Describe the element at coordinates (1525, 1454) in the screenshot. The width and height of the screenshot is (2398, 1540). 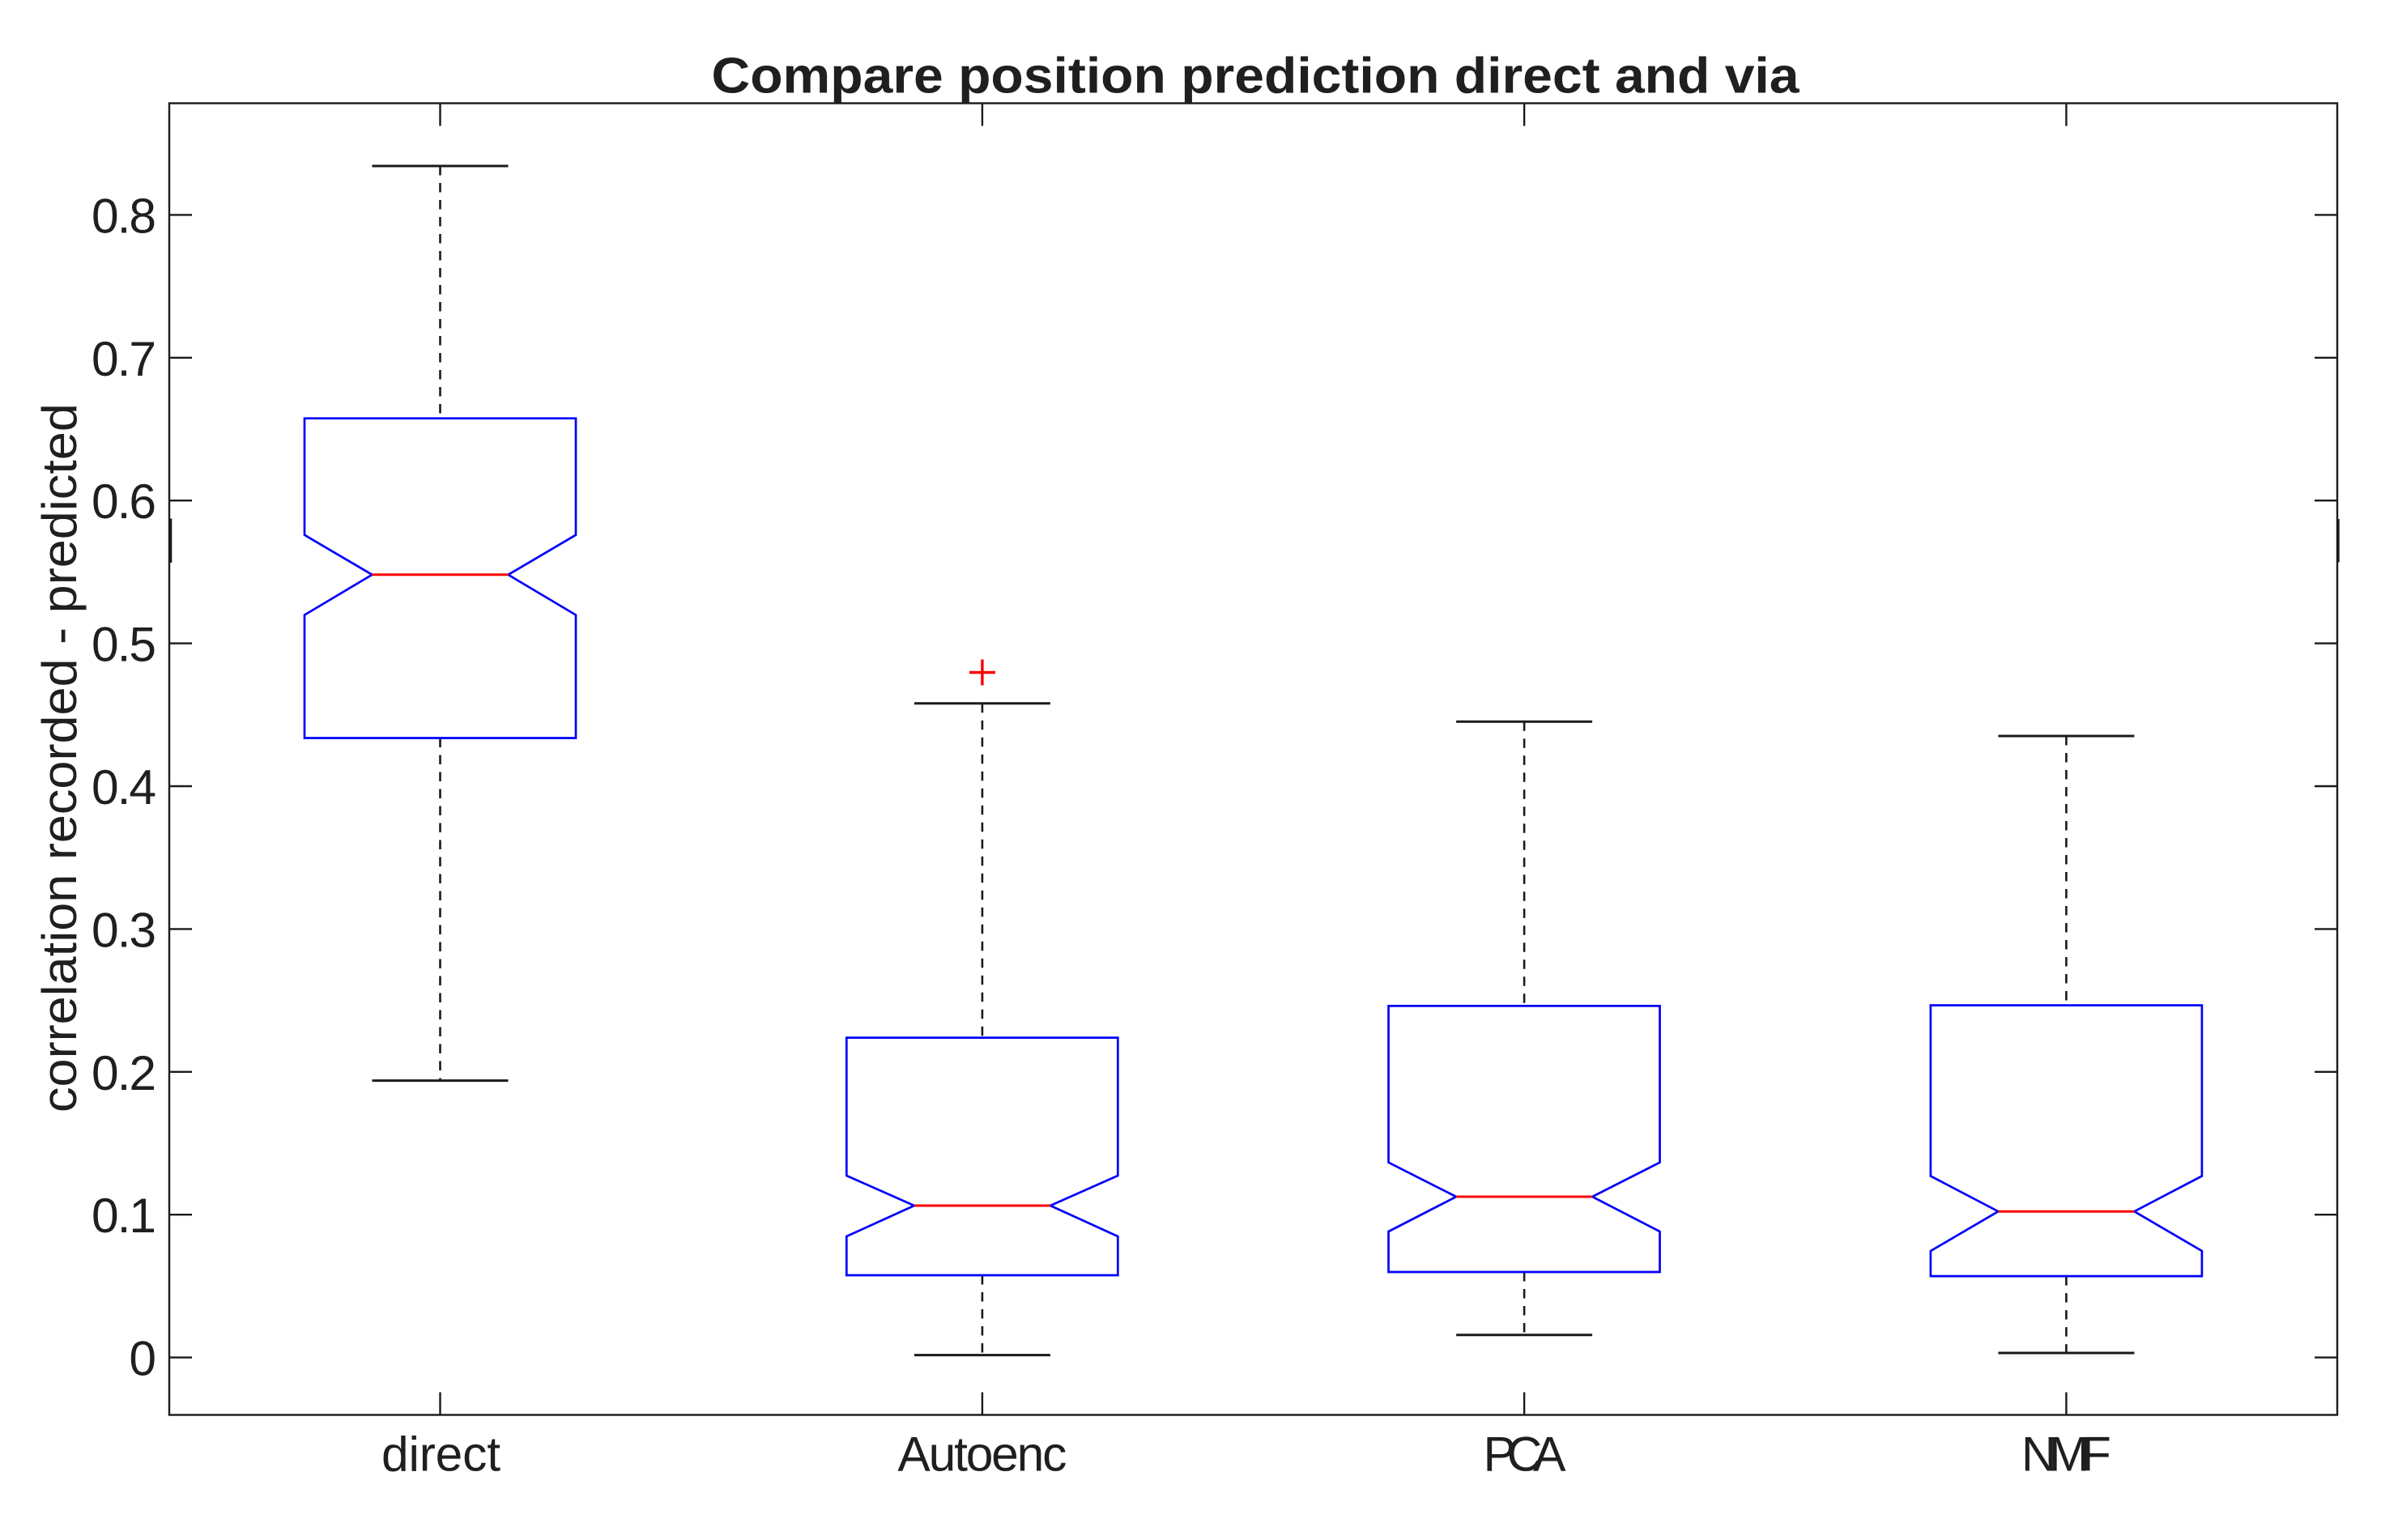
I see `svg-text: PCA` at that location.